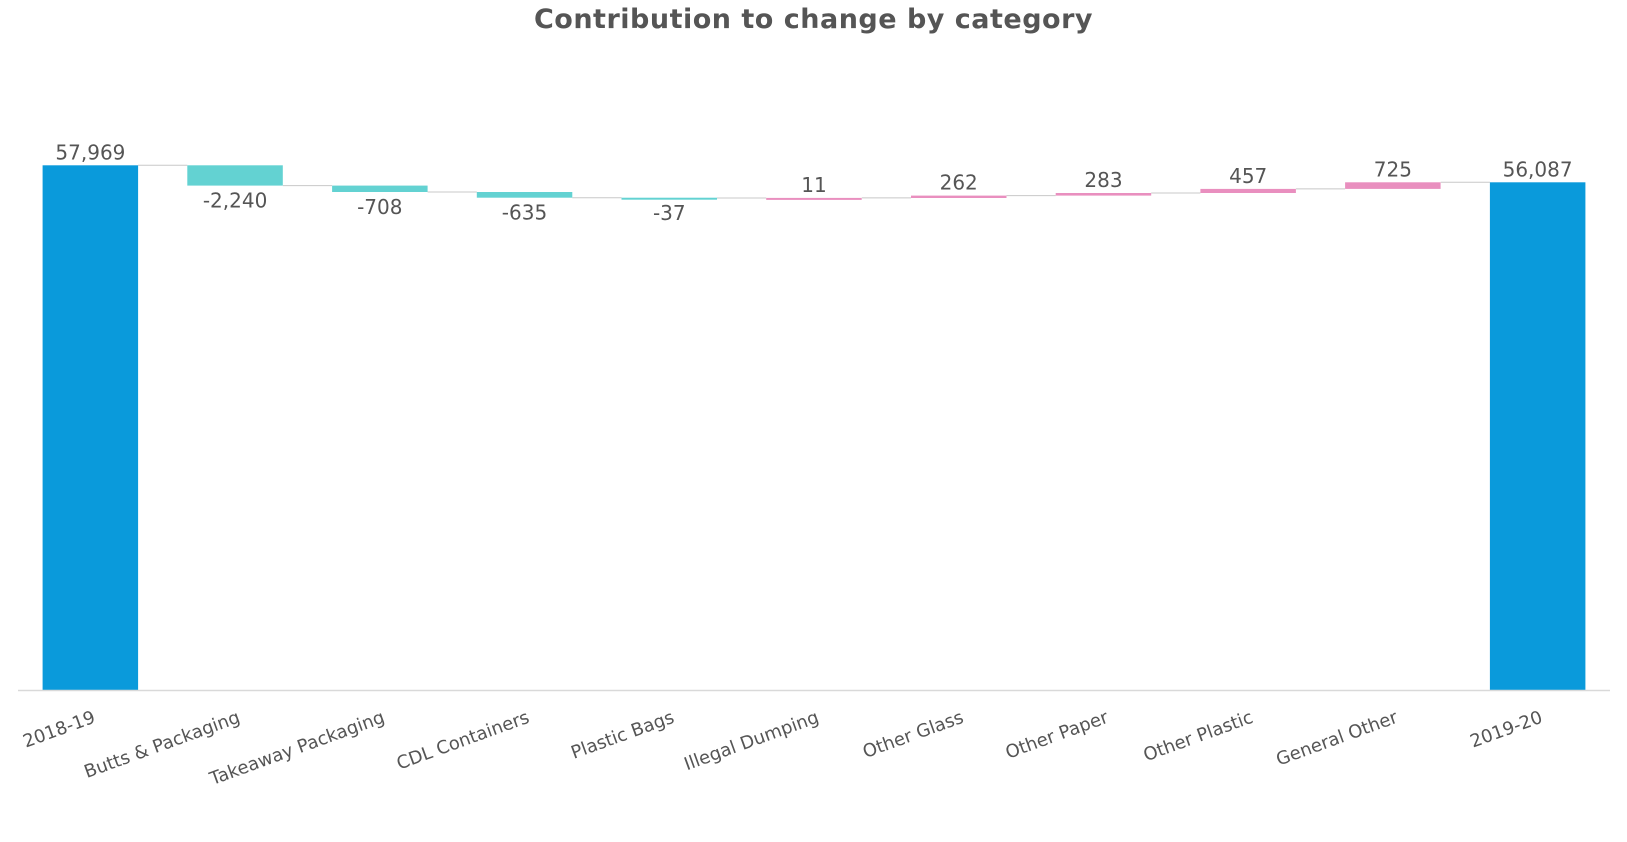  Describe the element at coordinates (90, 152) in the screenshot. I see `data-label: 57,969` at that location.